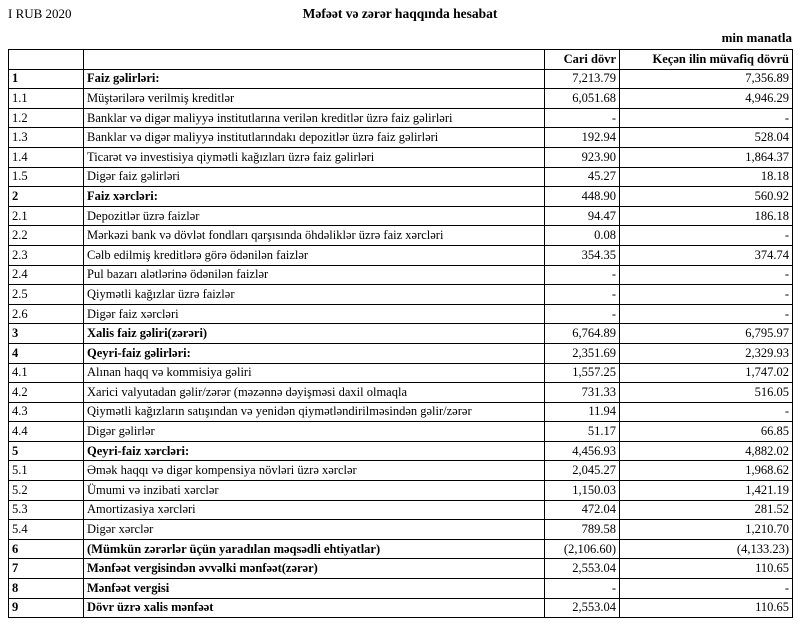  I want to click on table-row: 2.5 Qiymətli kağızlar üzrə faizlər - -, so click(400, 294).